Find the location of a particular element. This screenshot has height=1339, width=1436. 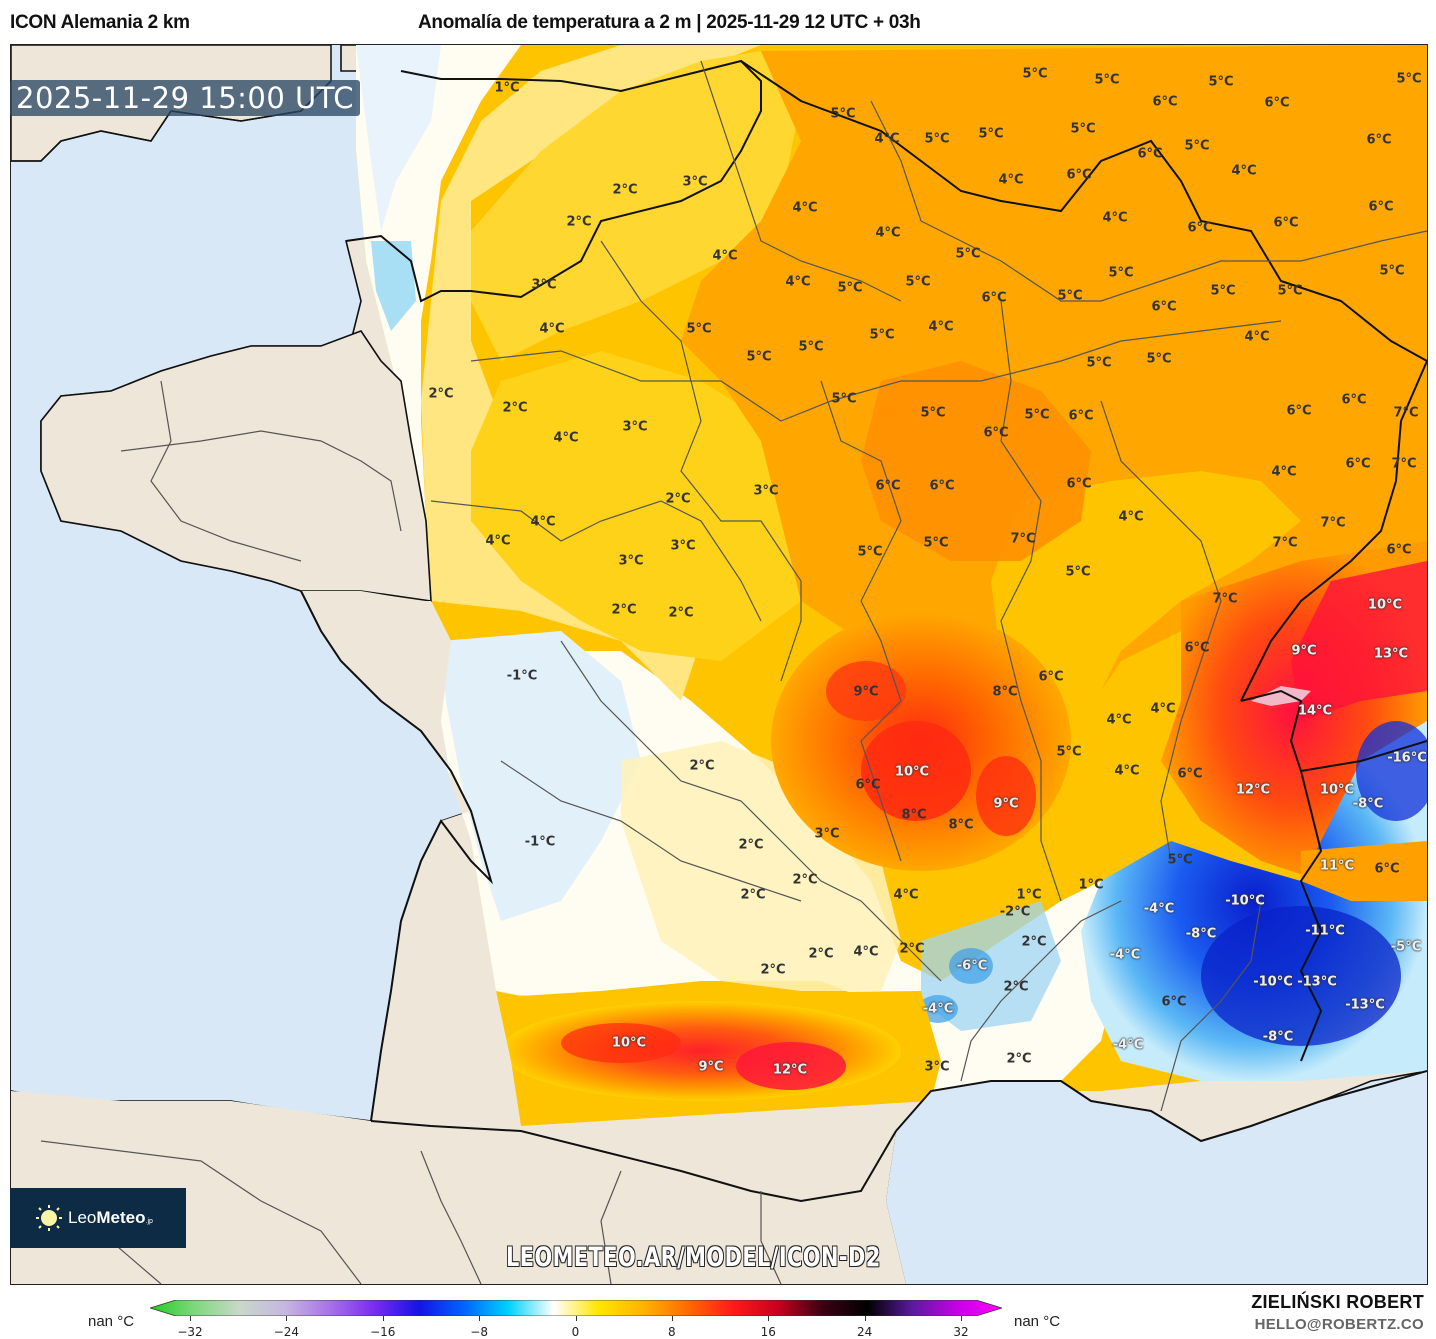

temperature-label: 8°C is located at coordinates (1005, 692).